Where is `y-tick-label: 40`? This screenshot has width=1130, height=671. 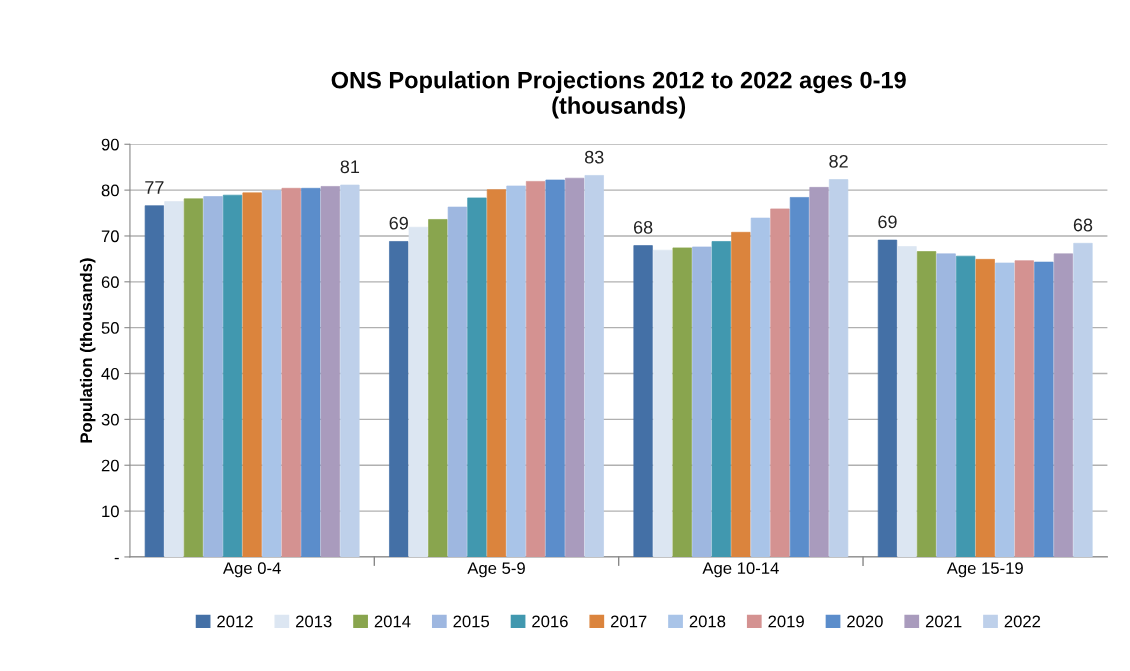 y-tick-label: 40 is located at coordinates (110, 373).